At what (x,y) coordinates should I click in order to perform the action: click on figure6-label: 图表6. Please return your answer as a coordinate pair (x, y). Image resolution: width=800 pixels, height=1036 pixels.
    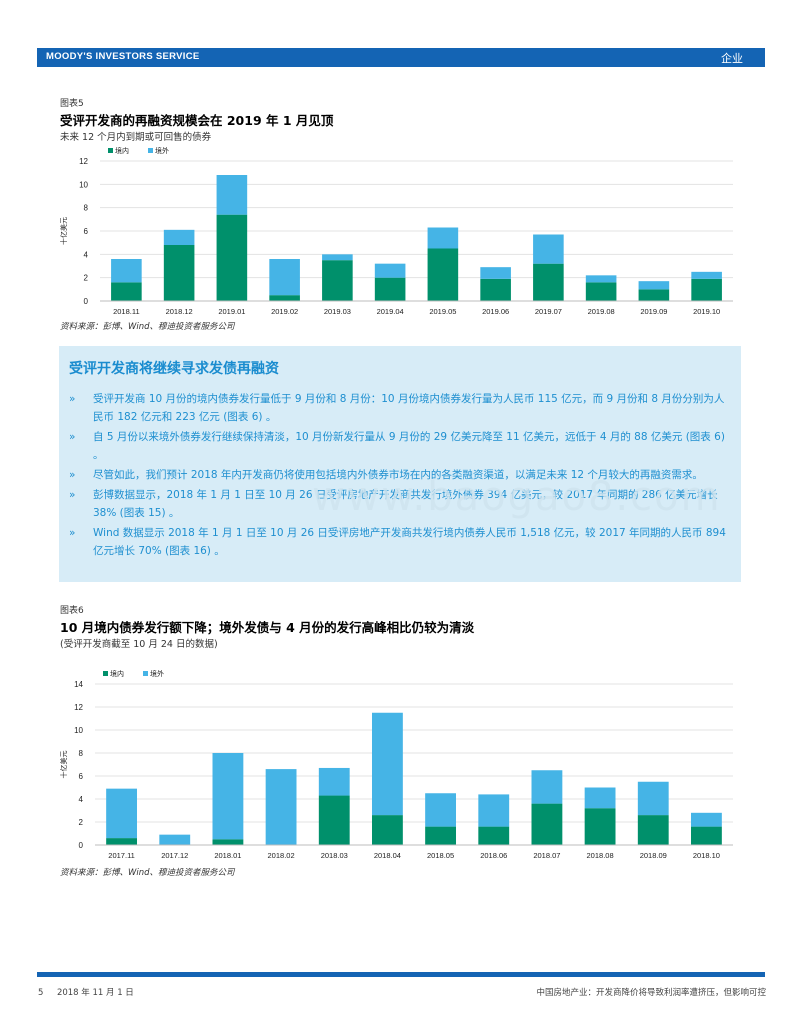
    Looking at the image, I should click on (72, 611).